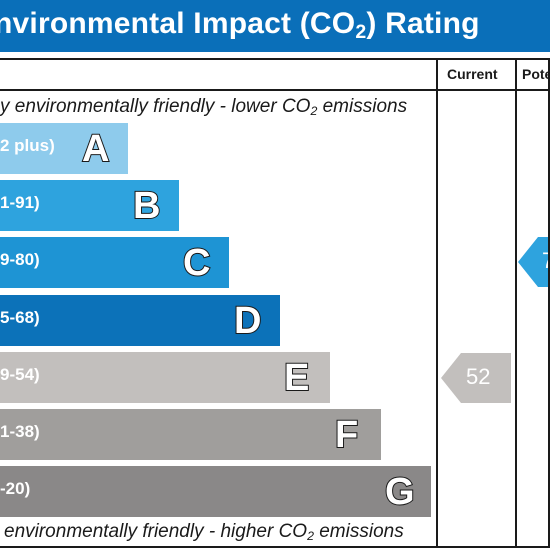 Image resolution: width=550 pixels, height=550 pixels. I want to click on band-g: -20) G, so click(215, 491).